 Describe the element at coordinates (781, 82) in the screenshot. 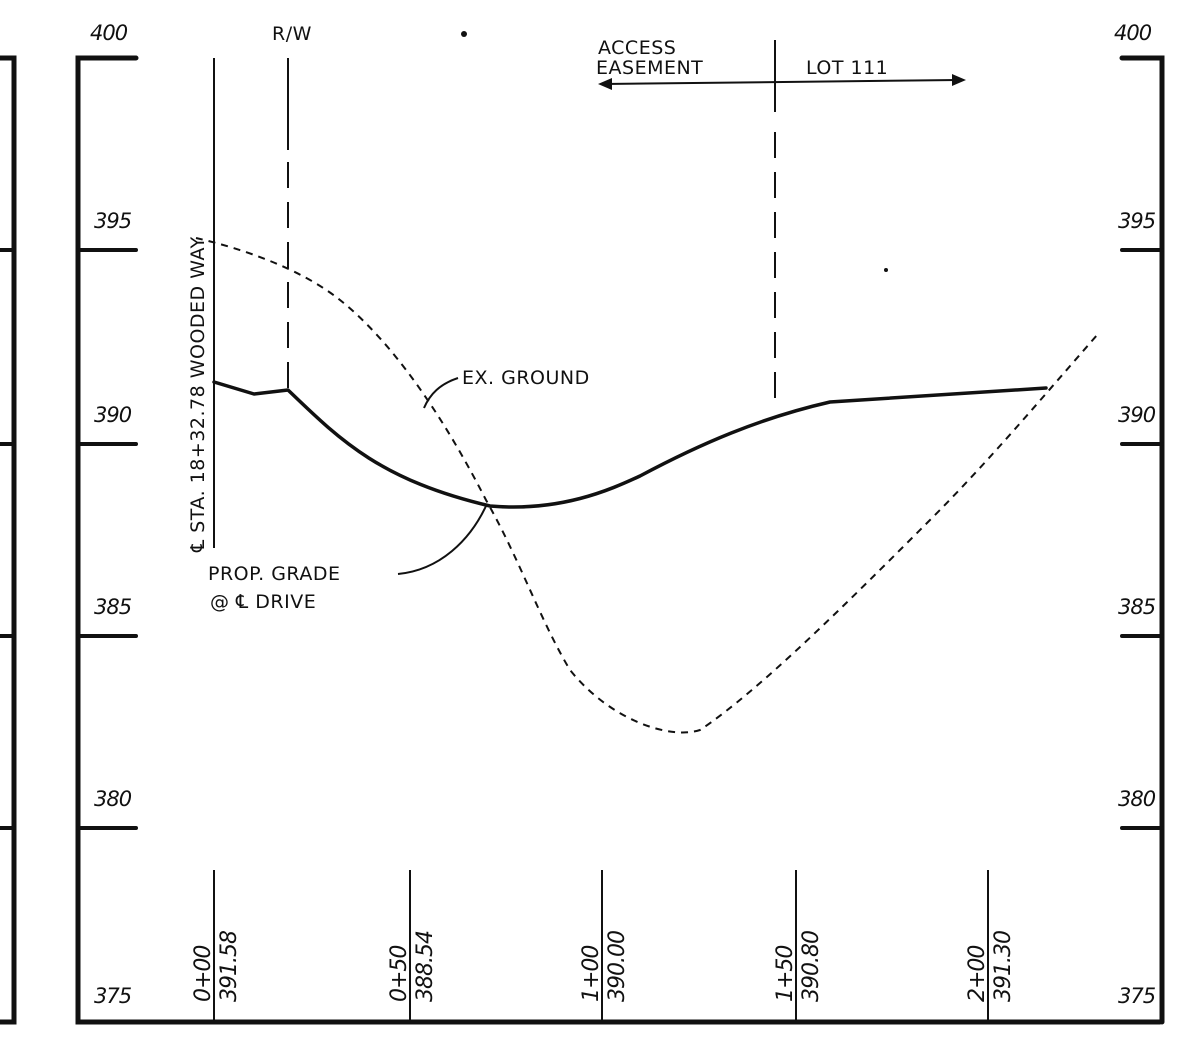

I see `easement-arrow-line` at that location.